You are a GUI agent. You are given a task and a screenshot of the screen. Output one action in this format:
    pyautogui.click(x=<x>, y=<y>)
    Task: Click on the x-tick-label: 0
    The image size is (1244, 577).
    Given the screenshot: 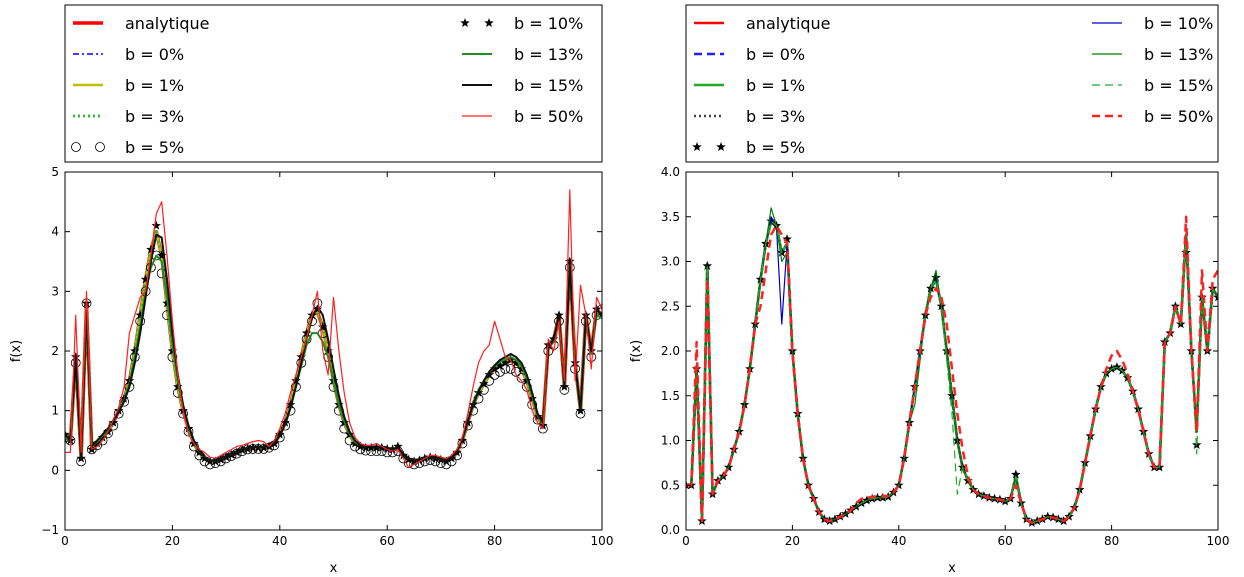 What is the action you would take?
    pyautogui.click(x=65, y=541)
    